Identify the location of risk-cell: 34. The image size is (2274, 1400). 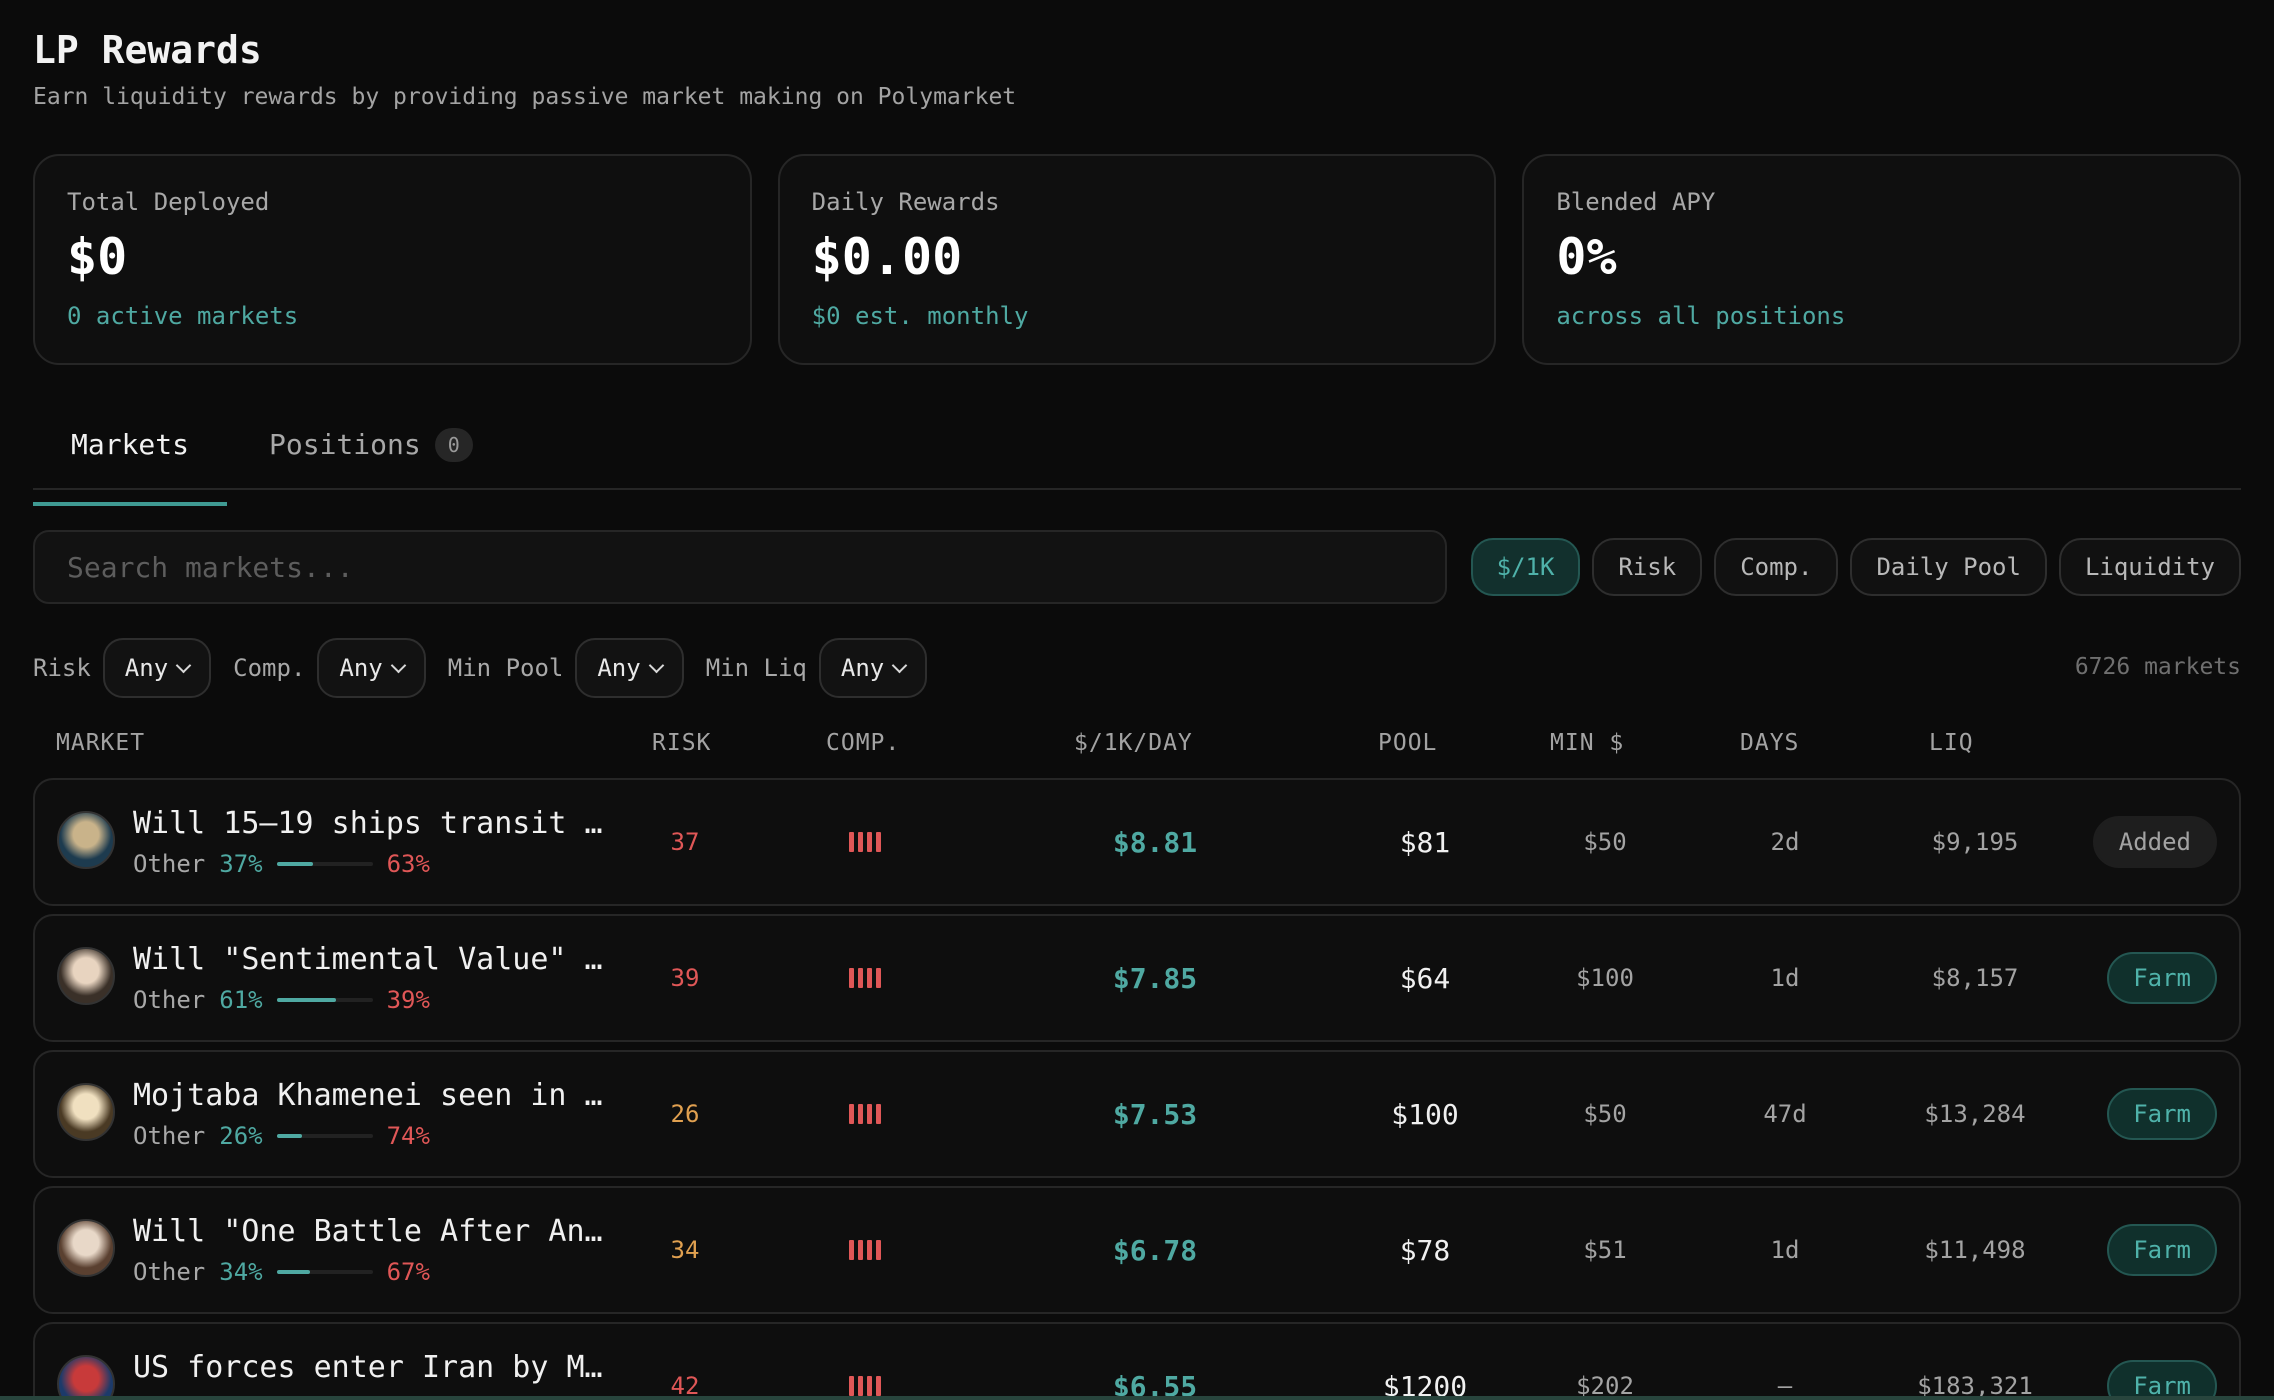
(685, 1250).